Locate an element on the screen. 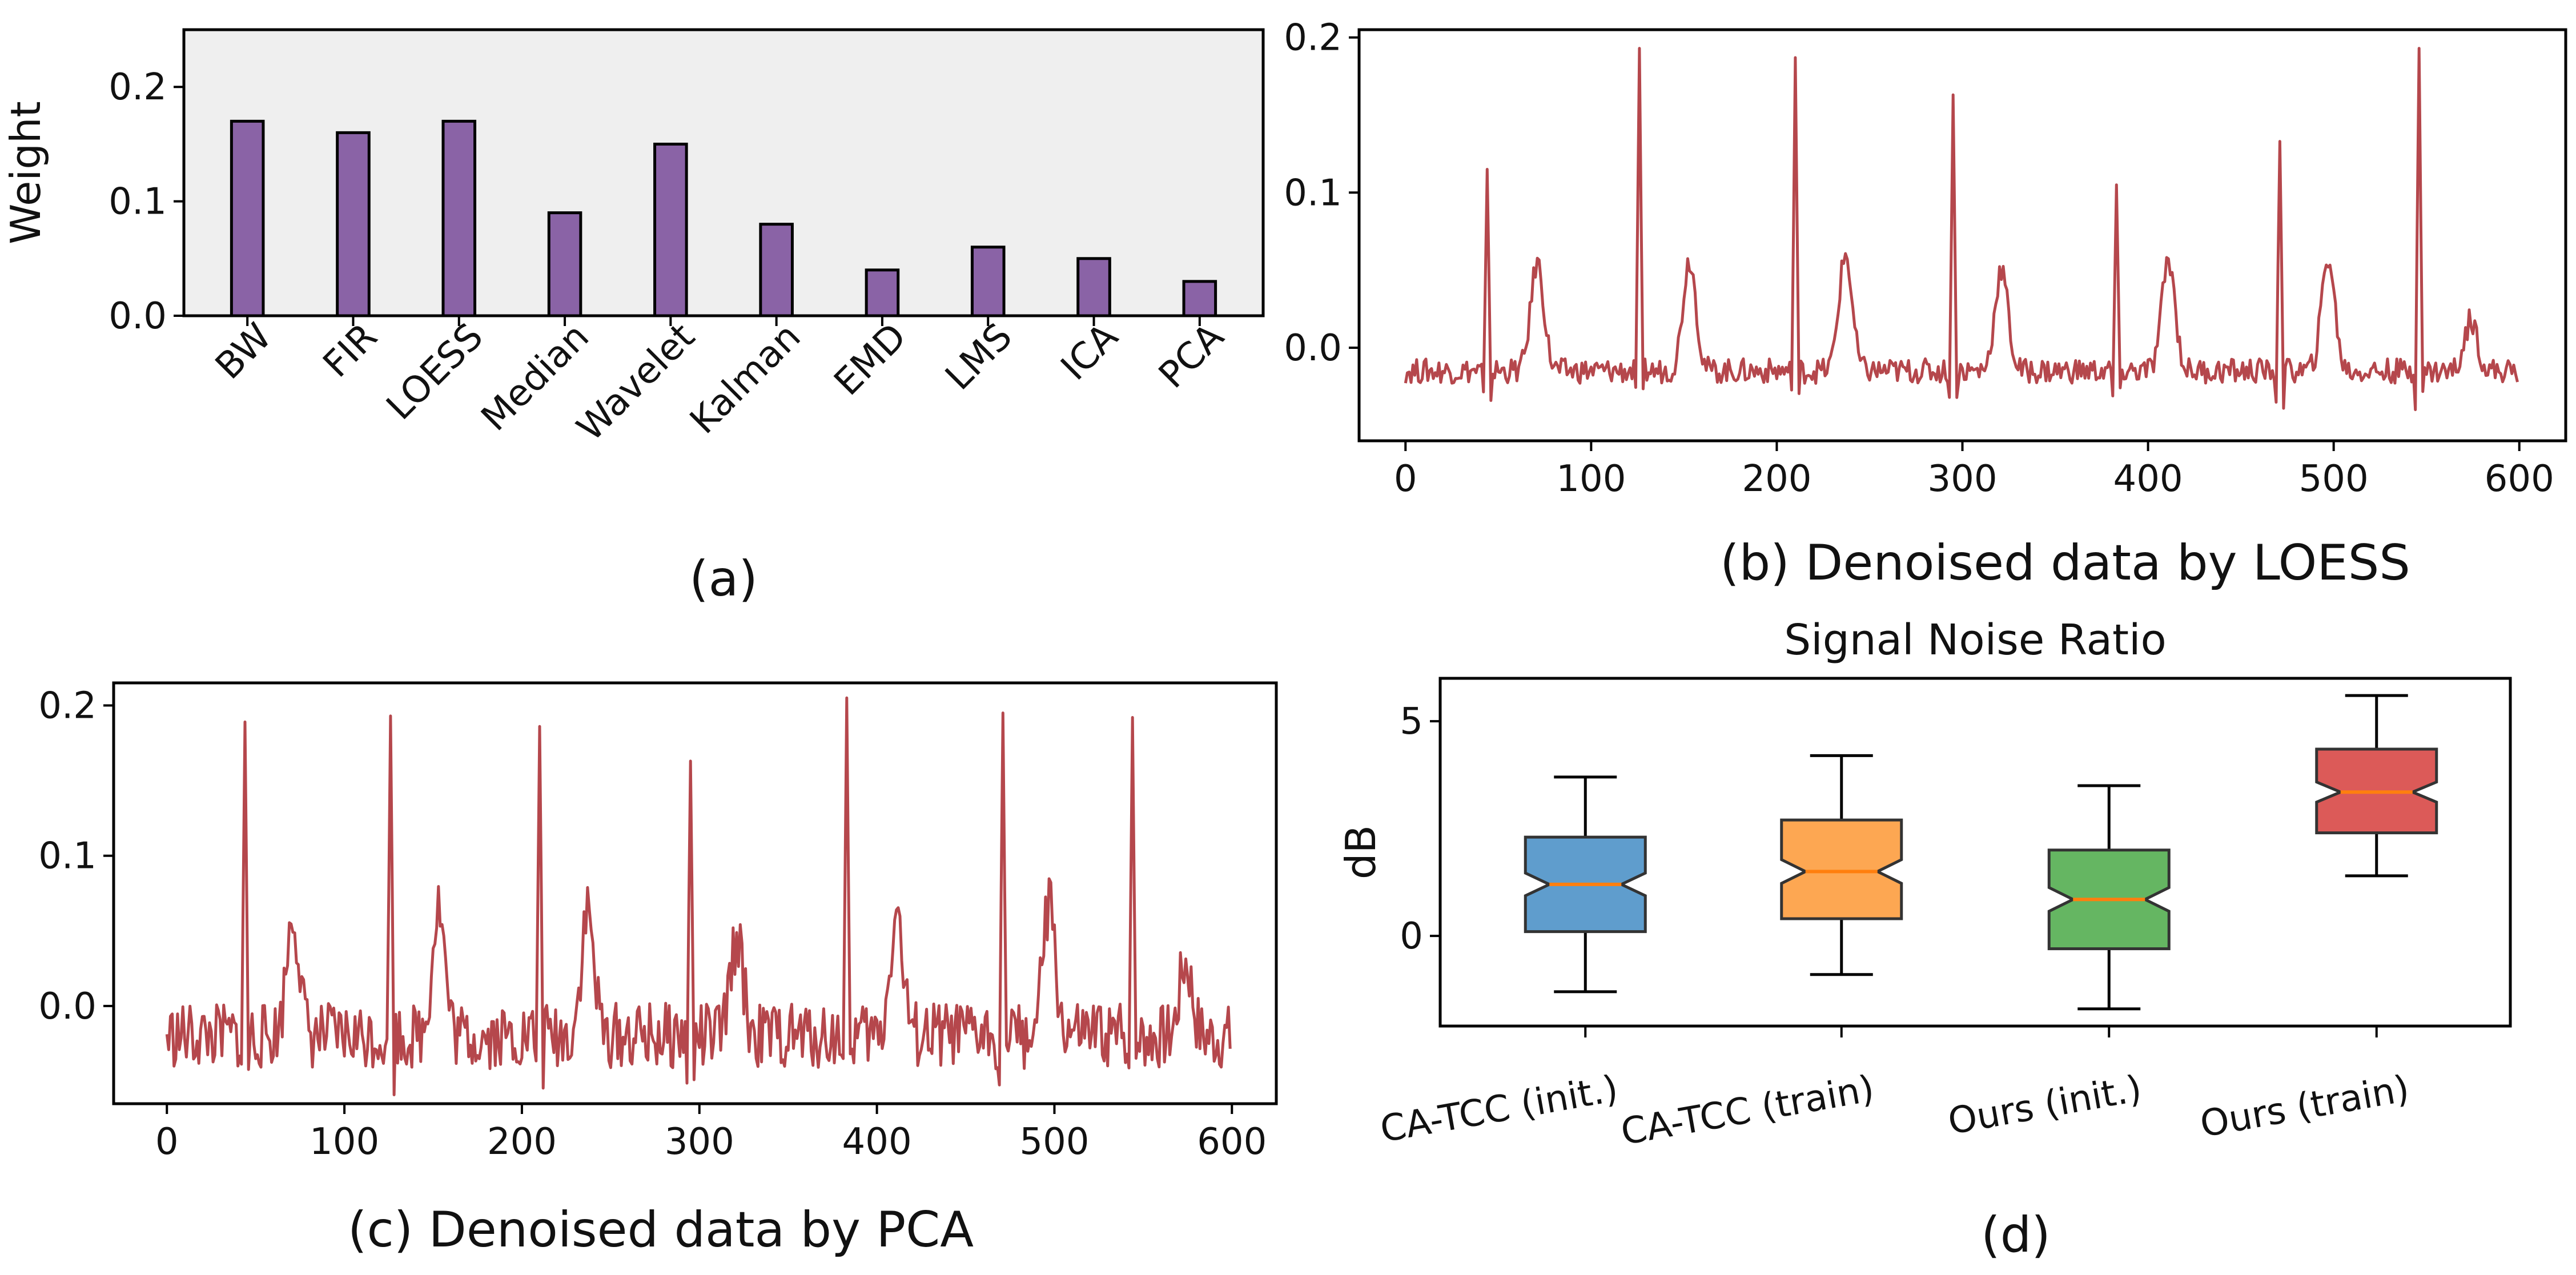 The width and height of the screenshot is (2576, 1275). x-tick-label: CA-TCC (init.) is located at coordinates (1499, 1109).